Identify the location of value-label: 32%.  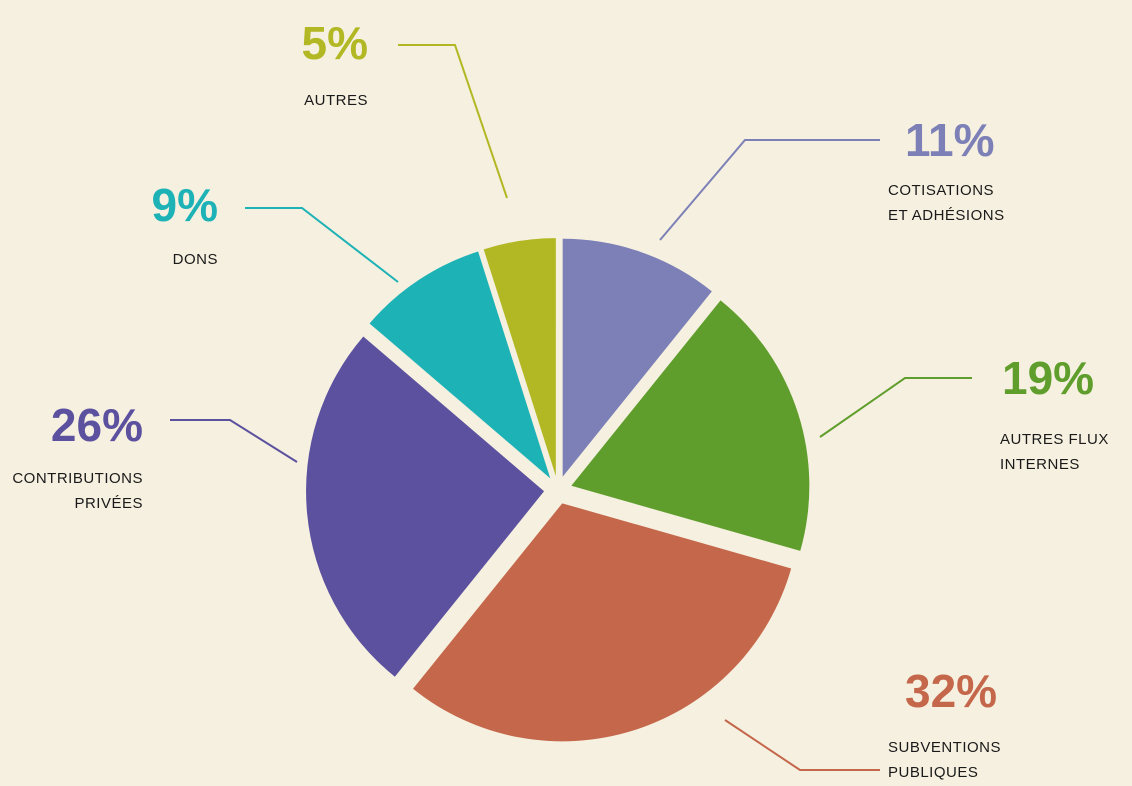
(951, 691).